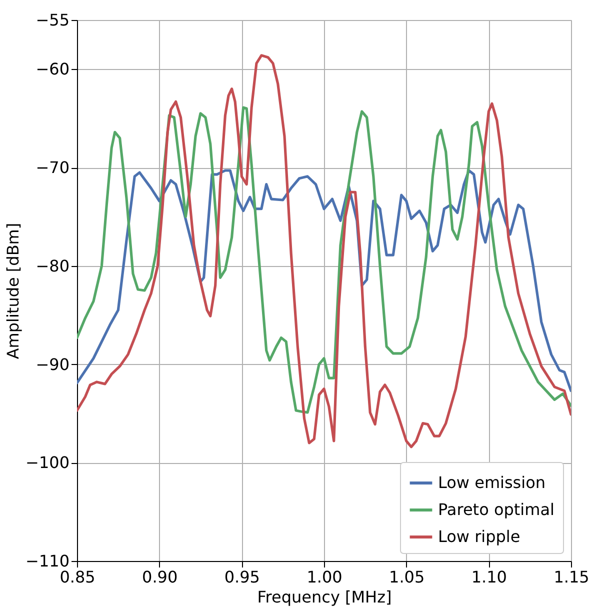 This screenshot has height=610, width=614. What do you see at coordinates (572, 577) in the screenshot?
I see `x-tick-label: 1.15` at bounding box center [572, 577].